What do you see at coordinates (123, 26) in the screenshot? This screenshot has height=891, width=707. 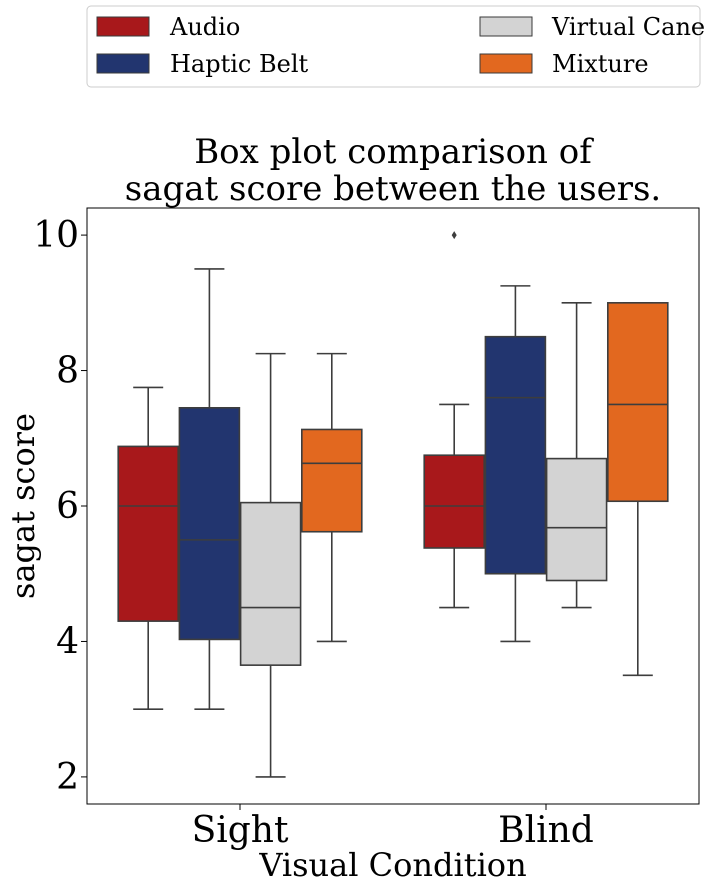 I see `legend-swatch-audio` at bounding box center [123, 26].